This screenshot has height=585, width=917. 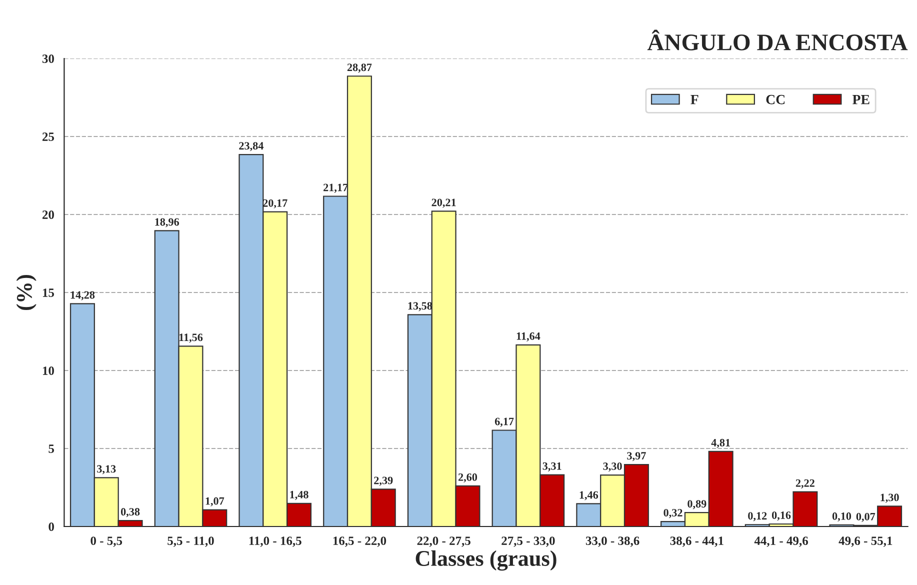 What do you see at coordinates (861, 99) in the screenshot?
I see `legend-label: PE` at bounding box center [861, 99].